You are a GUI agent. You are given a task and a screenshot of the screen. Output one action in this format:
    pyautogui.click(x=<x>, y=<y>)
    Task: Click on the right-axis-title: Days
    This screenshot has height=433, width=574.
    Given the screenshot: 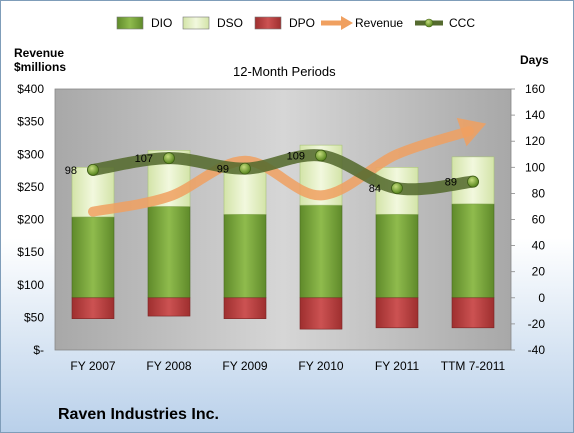 What is the action you would take?
    pyautogui.click(x=534, y=60)
    